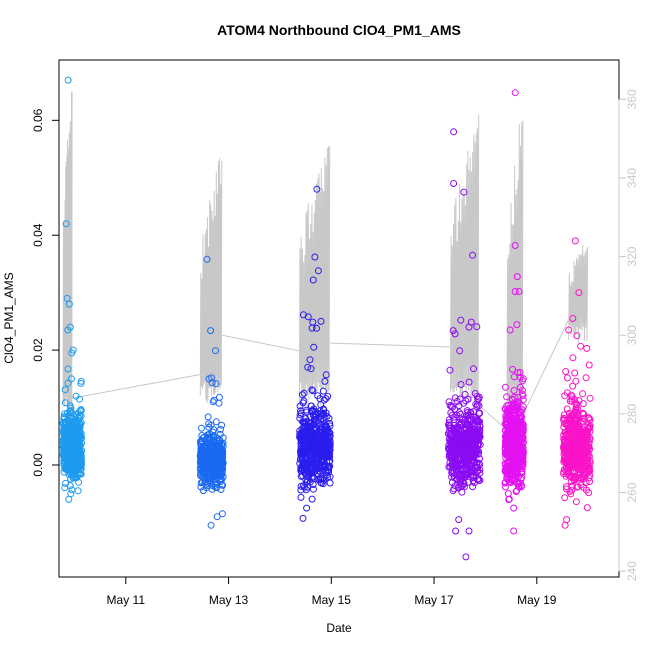 The width and height of the screenshot is (650, 650). Describe the element at coordinates (434, 600) in the screenshot. I see `x-tick-label: May 17` at that location.